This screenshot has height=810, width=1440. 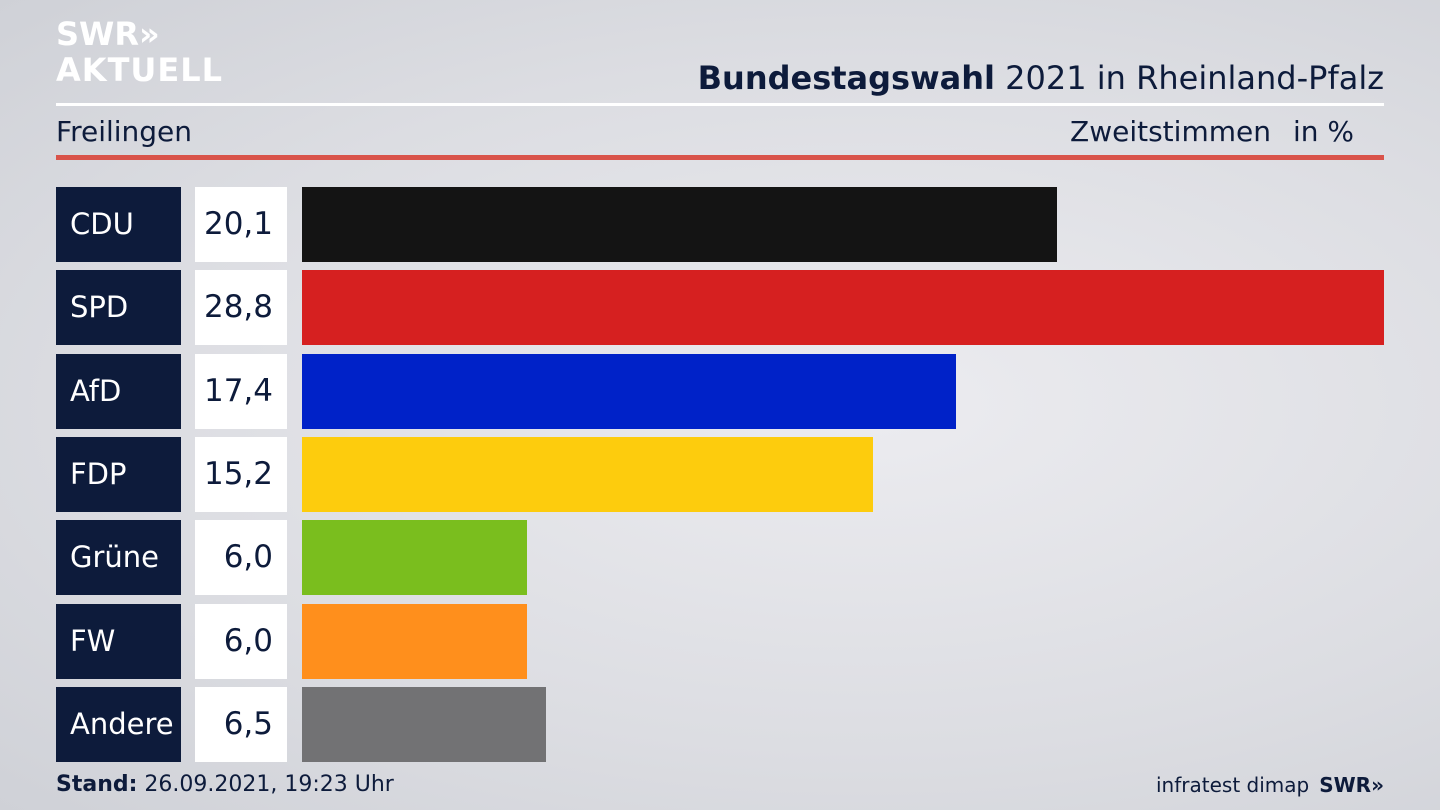 I want to click on bar-fw, so click(x=414, y=641).